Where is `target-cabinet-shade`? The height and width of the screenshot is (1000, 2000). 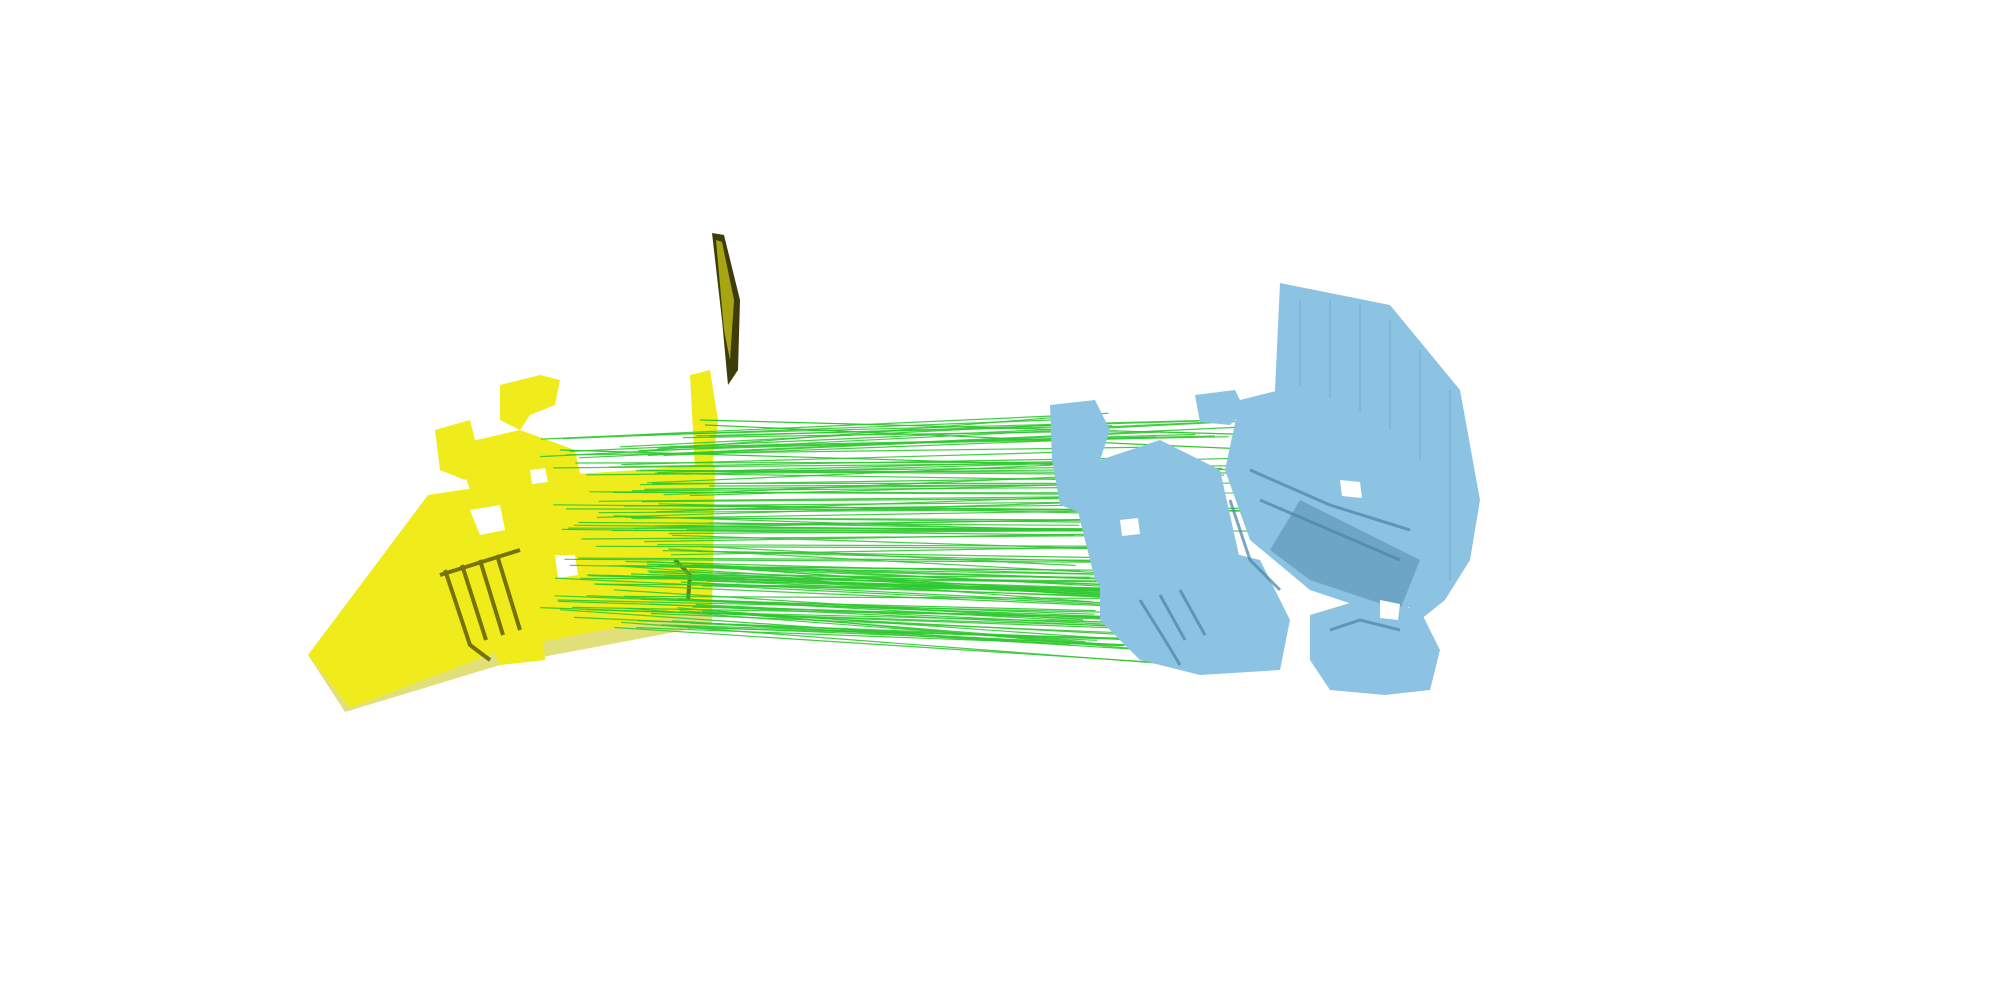 target-cabinet-shade is located at coordinates (1345, 555).